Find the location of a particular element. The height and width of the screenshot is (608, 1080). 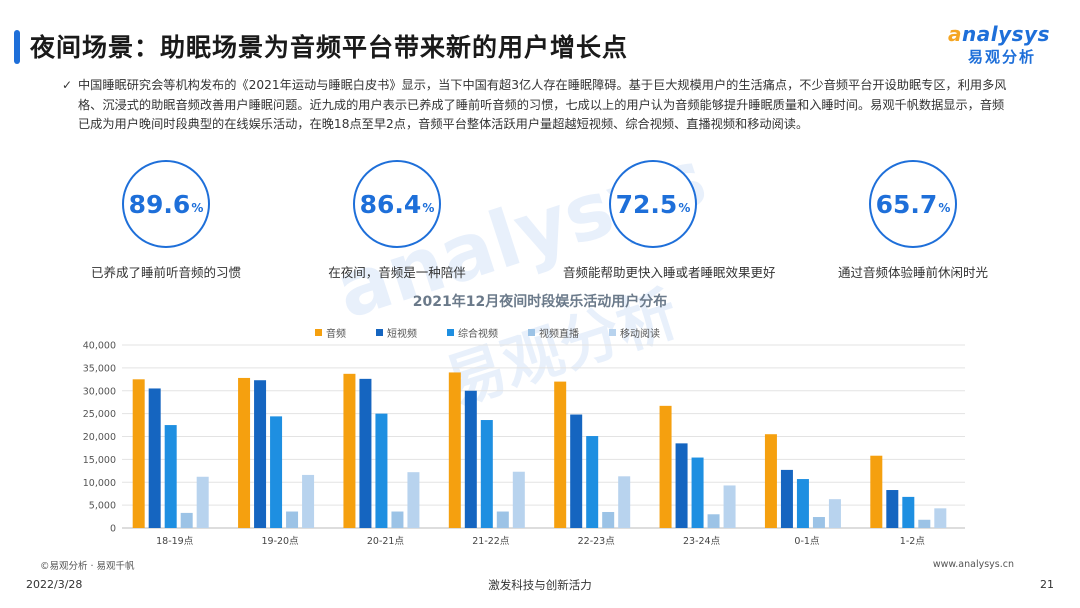

legend-item: 移动阅读 is located at coordinates (634, 332).